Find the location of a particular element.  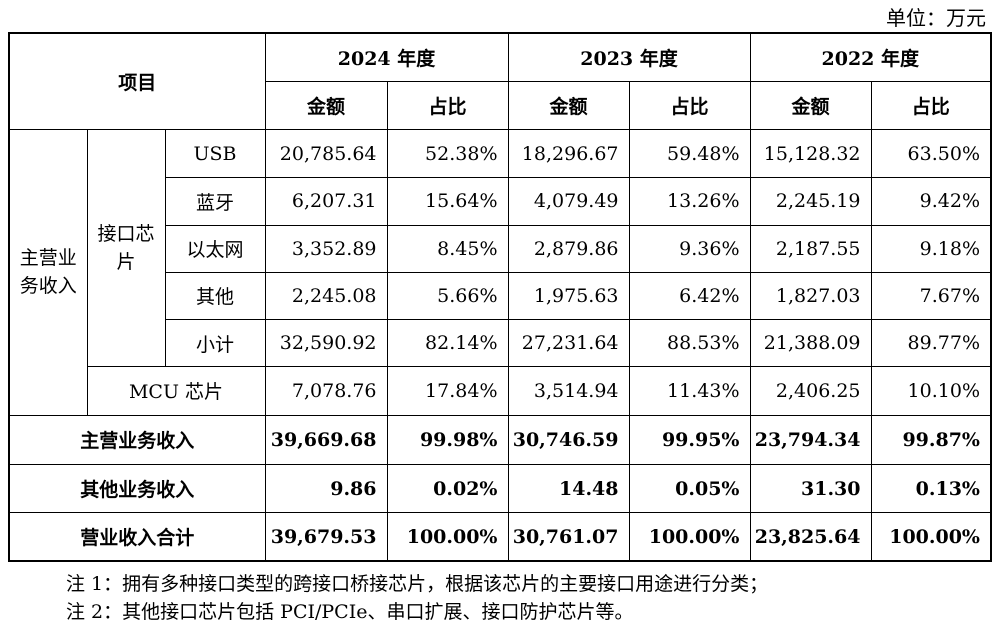

cell: 39,679.53 is located at coordinates (326, 537).